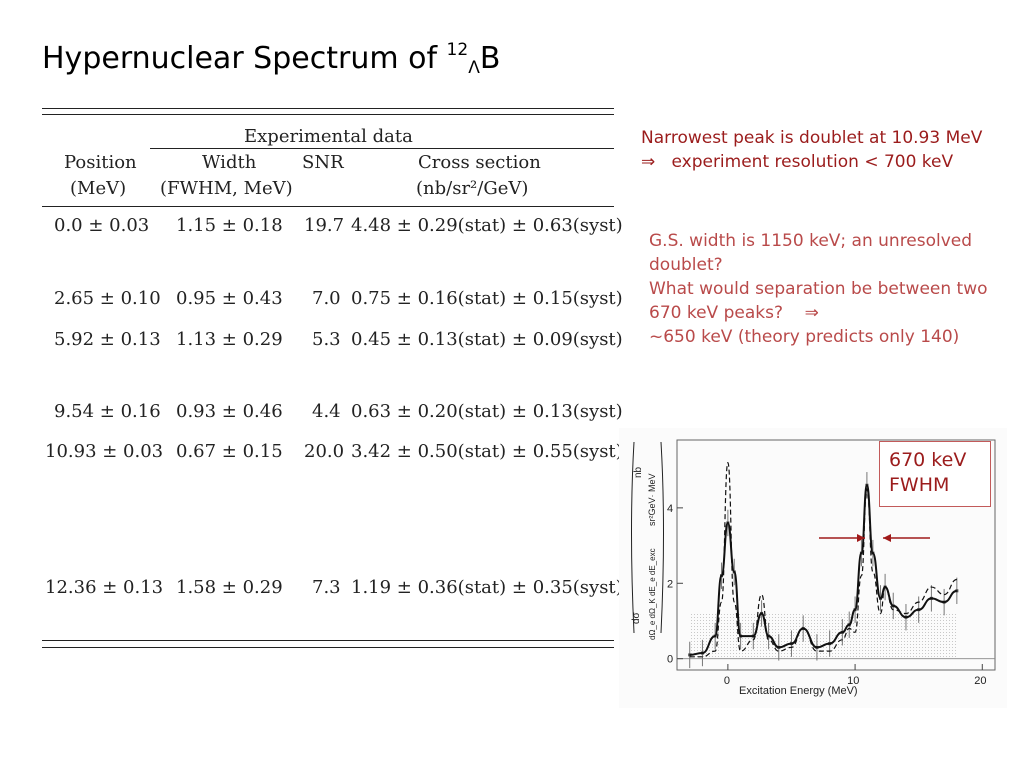 This screenshot has height=768, width=1024. What do you see at coordinates (326, 587) in the screenshot?
I see `cell-snr: 7.3` at bounding box center [326, 587].